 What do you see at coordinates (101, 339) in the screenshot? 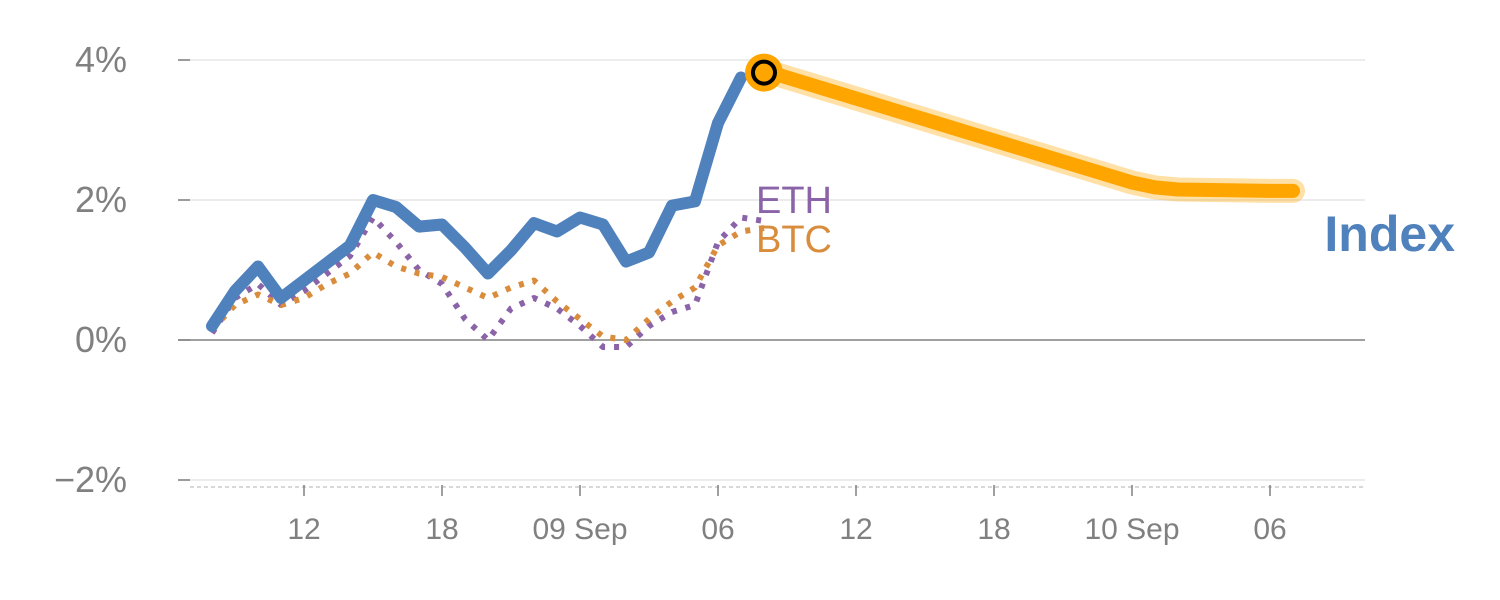
I see `y-tick-label: 0%` at bounding box center [101, 339].